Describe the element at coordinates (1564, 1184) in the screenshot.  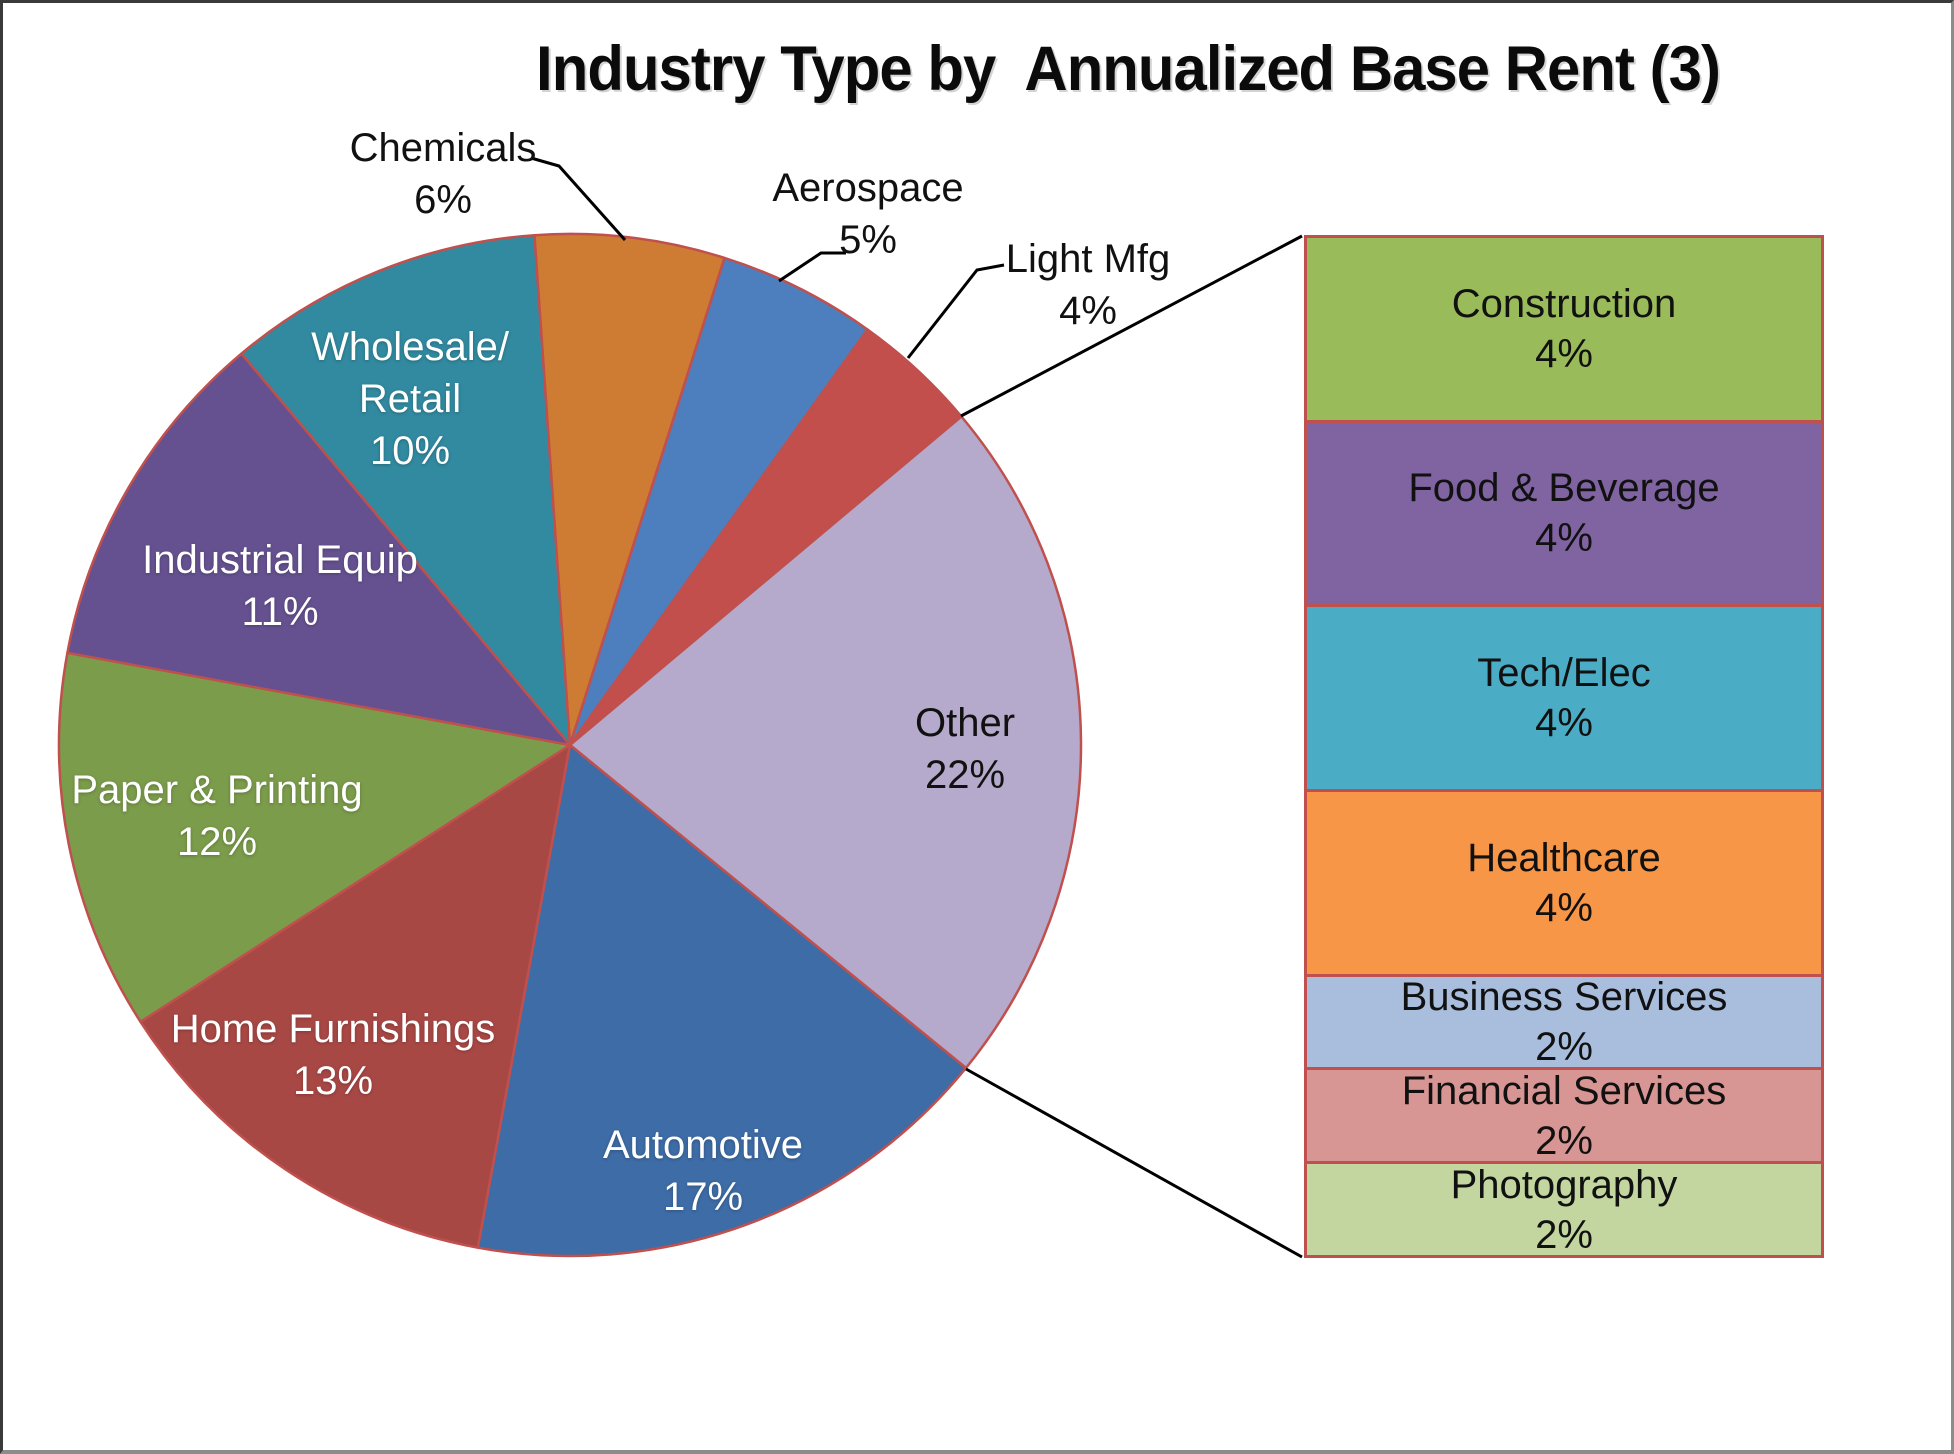
I see `bar-segment-label: Photography` at that location.